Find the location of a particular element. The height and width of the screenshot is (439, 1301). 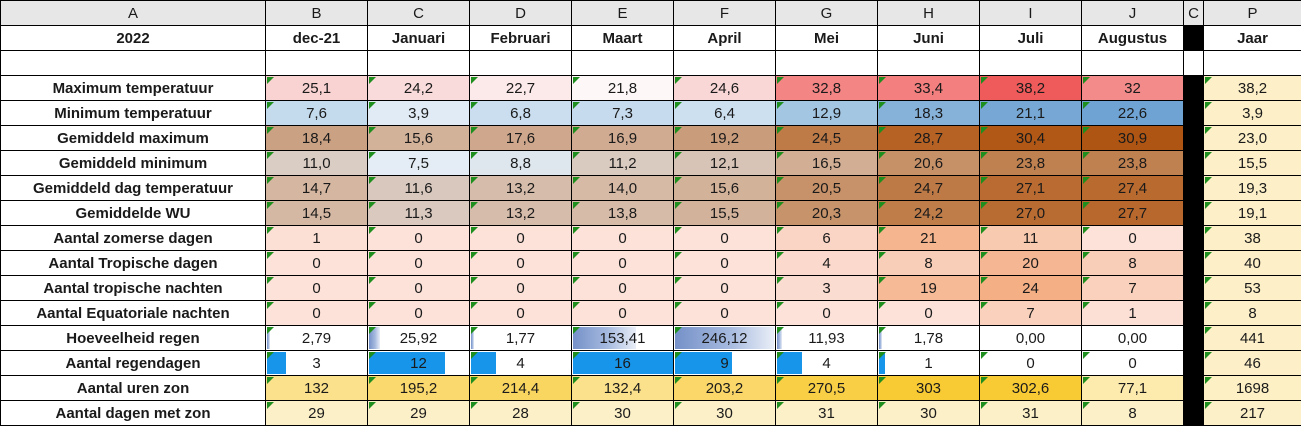

value-cell: 33,4 is located at coordinates (928, 88).